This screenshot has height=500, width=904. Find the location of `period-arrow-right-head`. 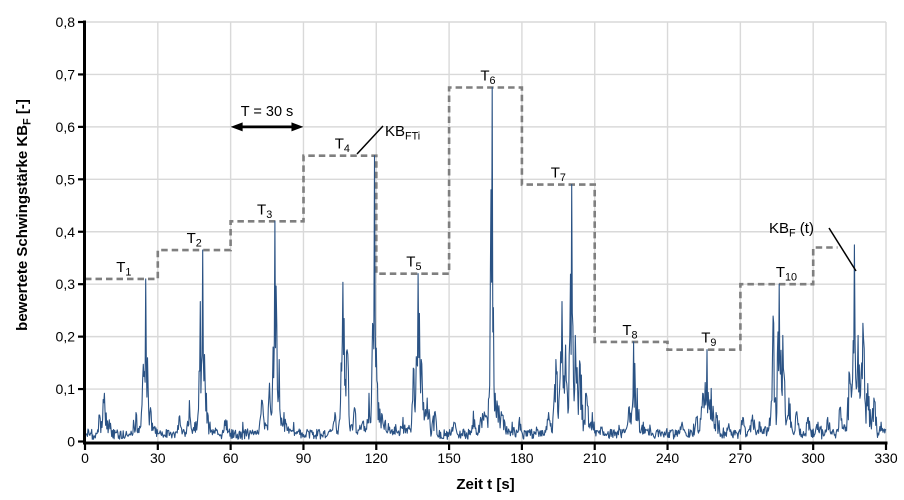

period-arrow-right-head is located at coordinates (297, 127).